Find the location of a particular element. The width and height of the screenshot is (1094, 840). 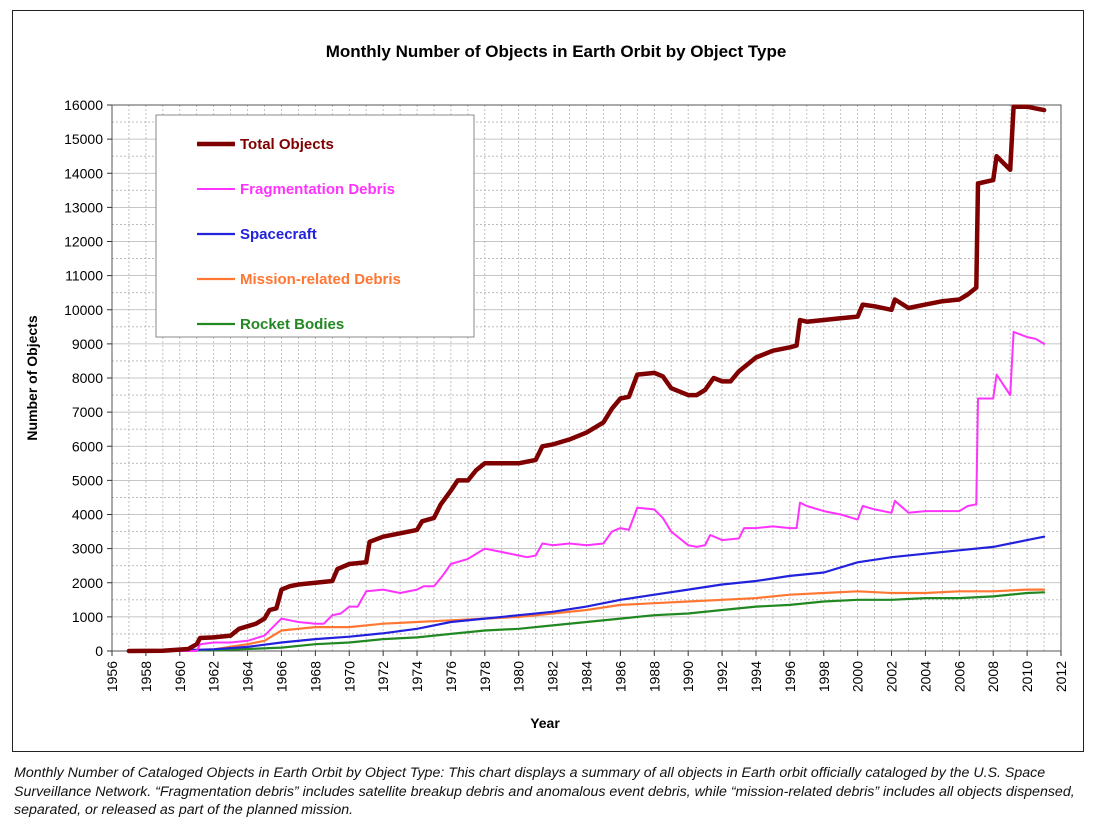

y-tick-label: 3000 is located at coordinates (87, 549).